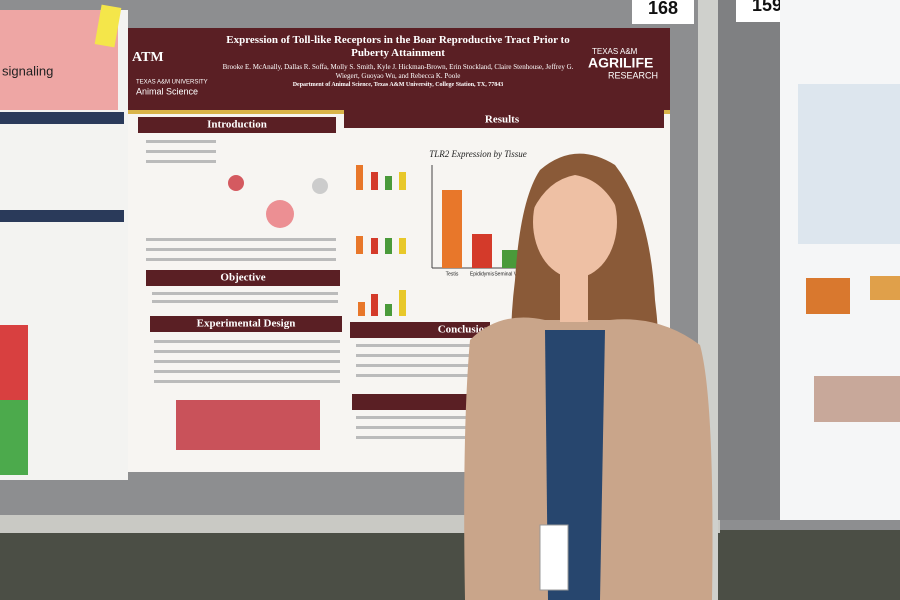 This screenshot has height=600, width=900. What do you see at coordinates (749, 260) in the screenshot?
I see `right-board` at bounding box center [749, 260].